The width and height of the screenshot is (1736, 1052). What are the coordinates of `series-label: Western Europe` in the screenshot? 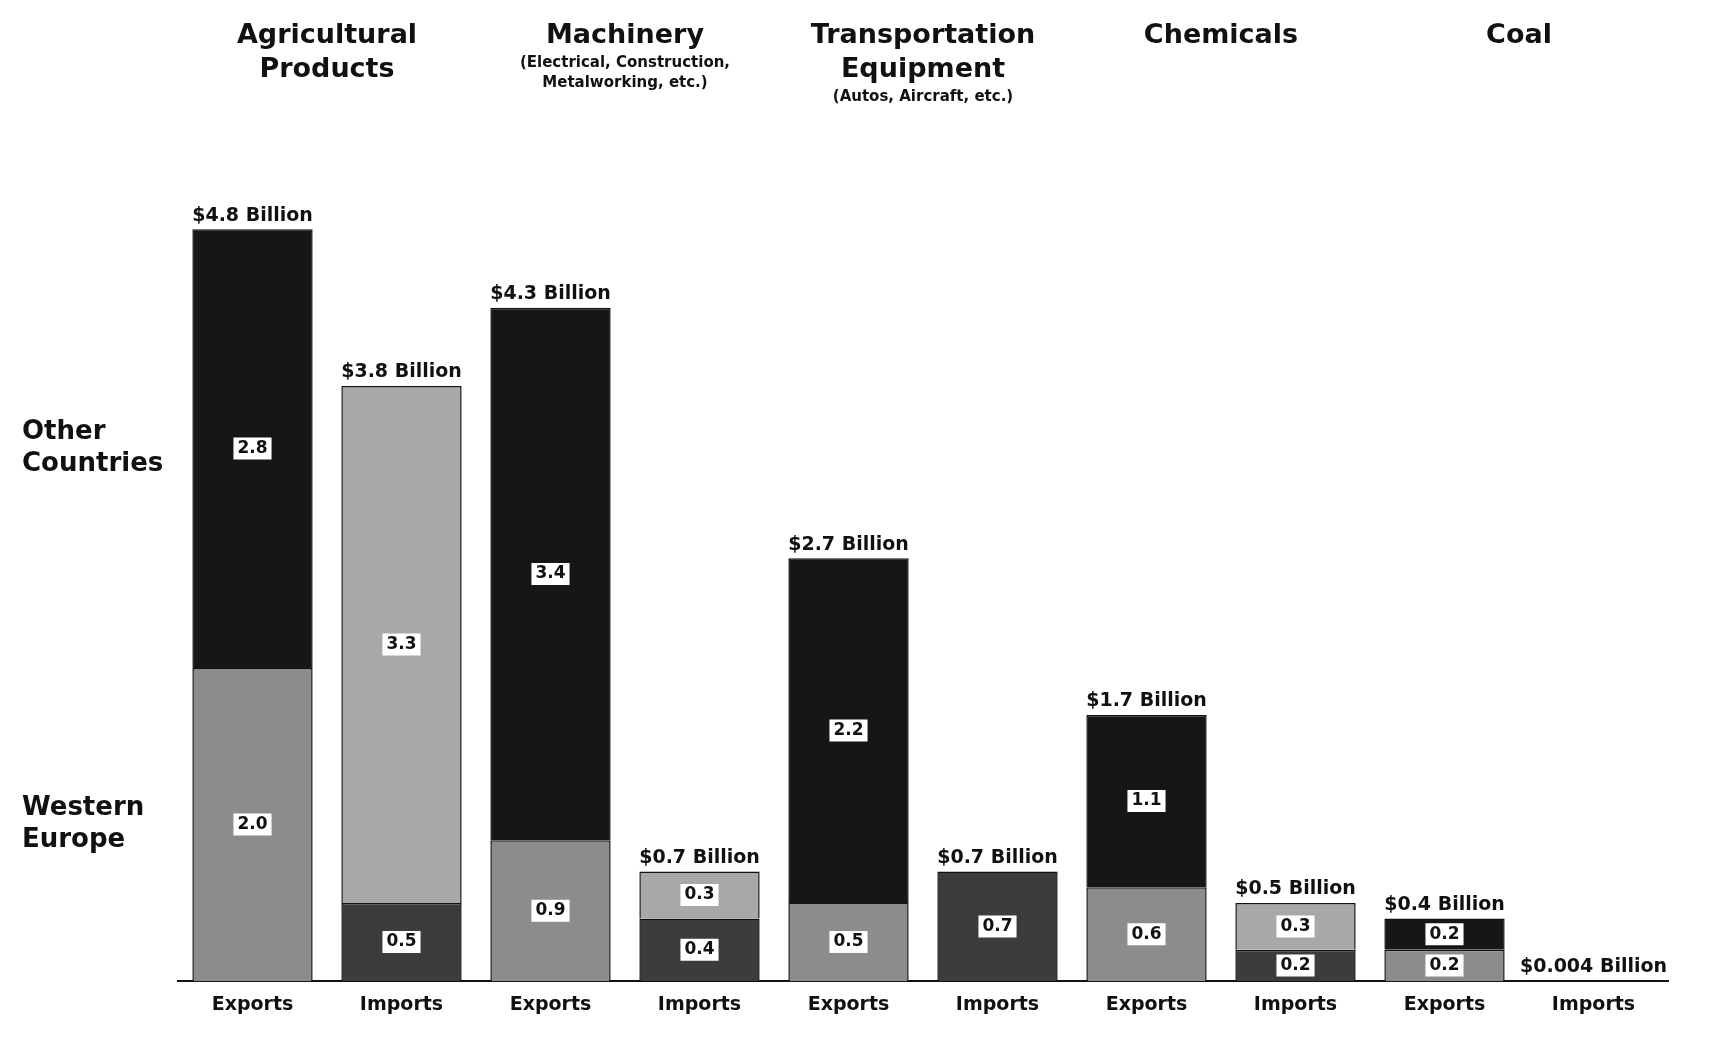 It's located at (83, 822).